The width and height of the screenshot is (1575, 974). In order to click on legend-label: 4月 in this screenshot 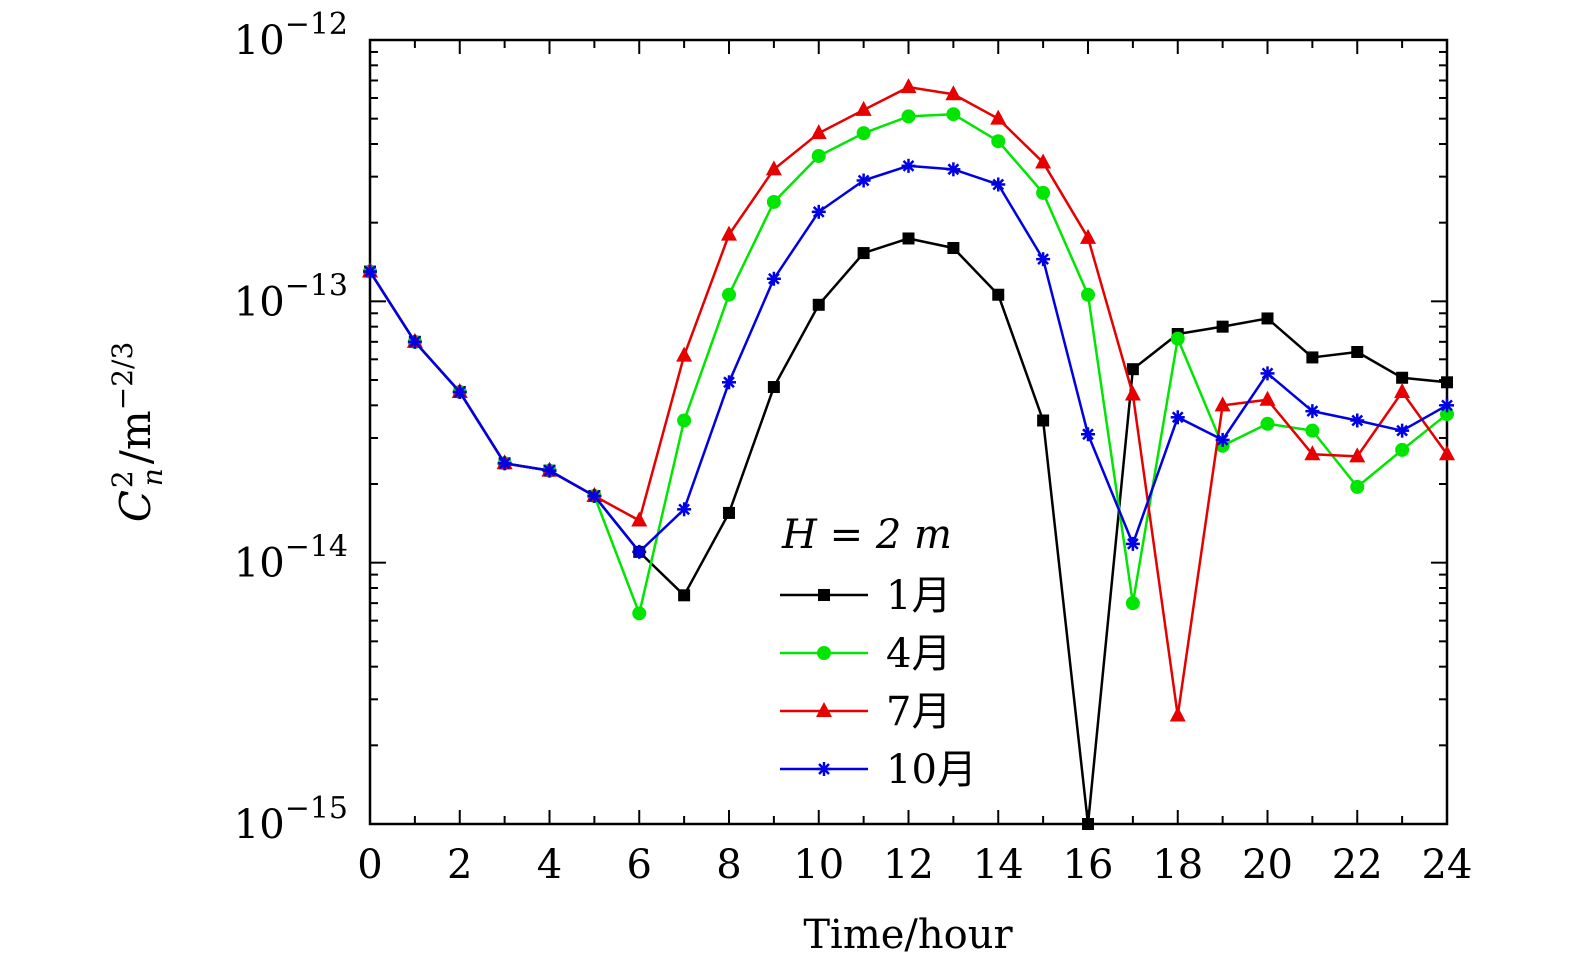, I will do `click(918, 654)`.